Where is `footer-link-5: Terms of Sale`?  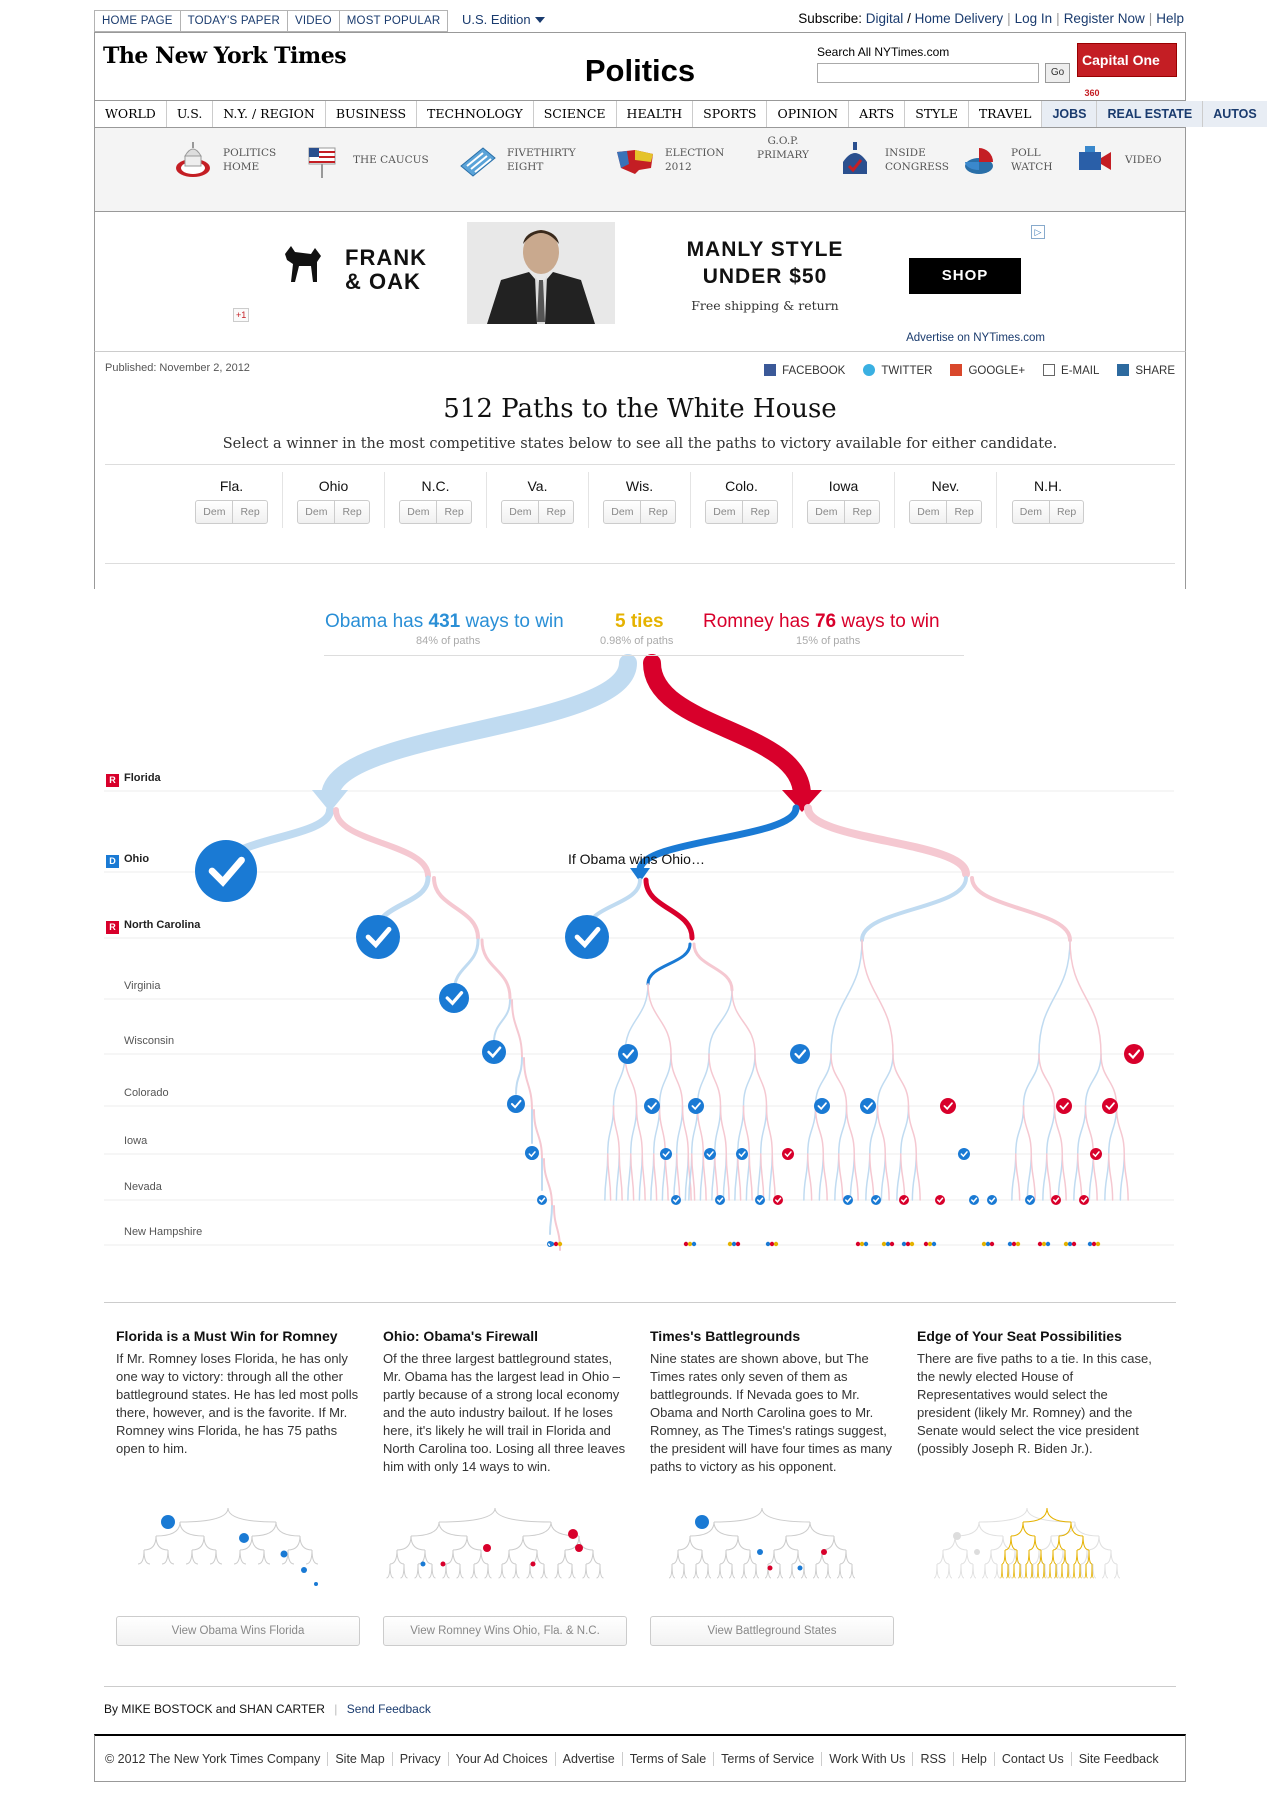 footer-link-5: Terms of Sale is located at coordinates (667, 1758).